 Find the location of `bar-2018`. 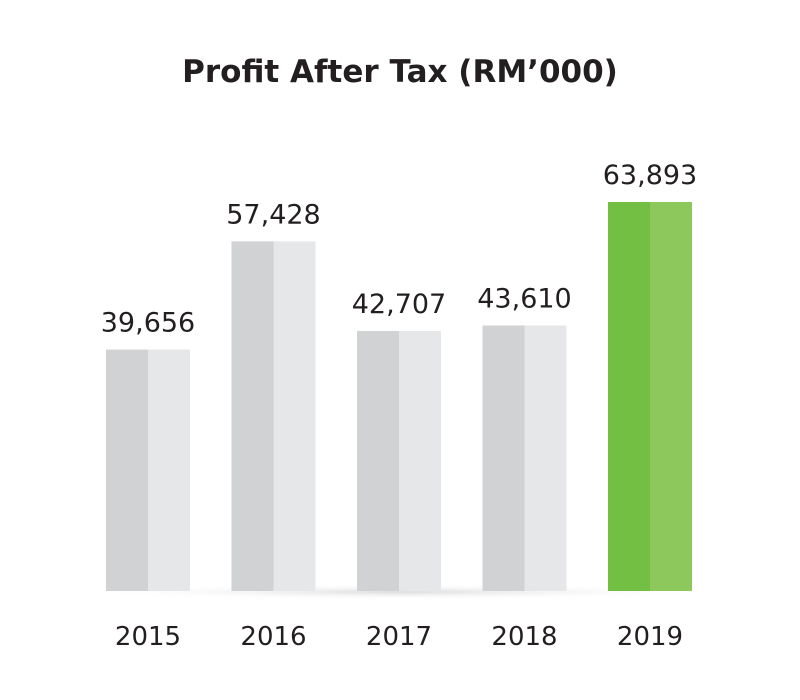

bar-2018 is located at coordinates (524, 458).